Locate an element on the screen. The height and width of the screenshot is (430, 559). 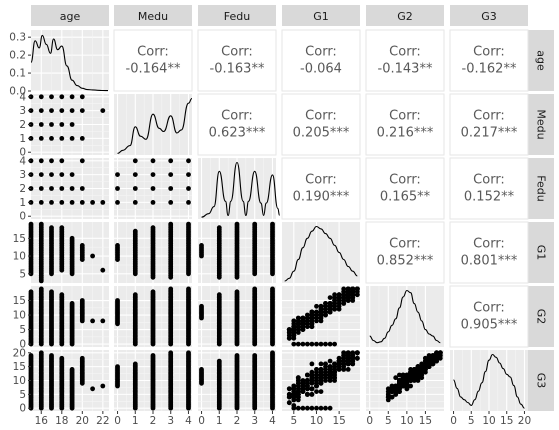
density-line-G3 is located at coordinates (489, 381).